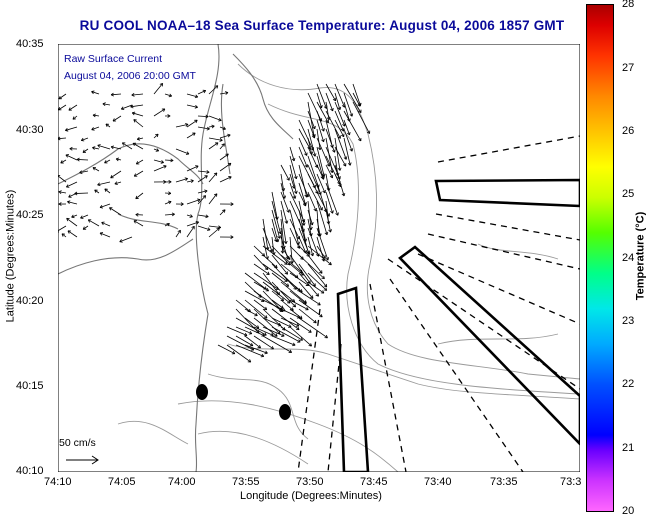 This screenshot has width=651, height=518. I want to click on scale-arrow, so click(82, 460).